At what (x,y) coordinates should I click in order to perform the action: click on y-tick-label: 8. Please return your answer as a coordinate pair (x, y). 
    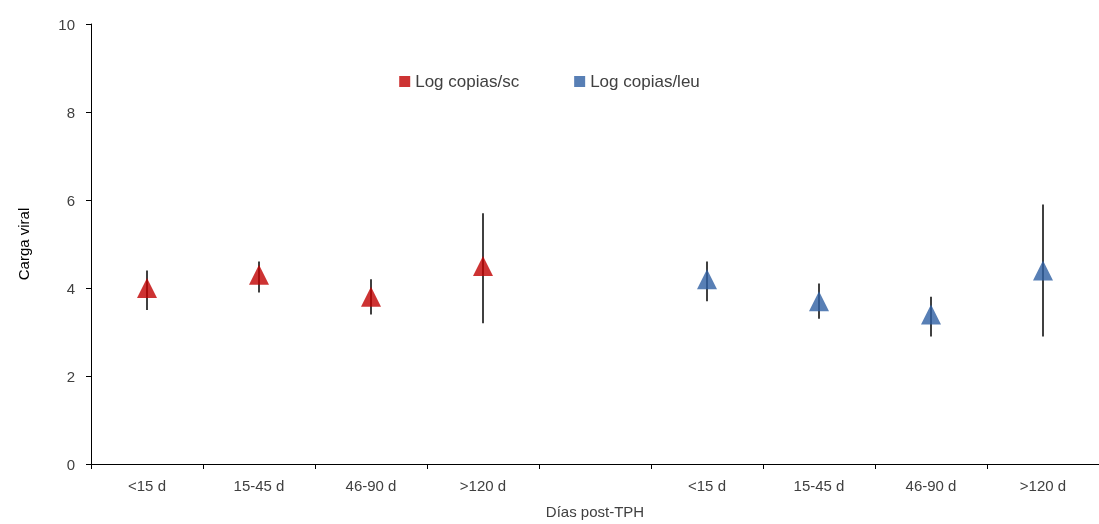
    Looking at the image, I should click on (70, 112).